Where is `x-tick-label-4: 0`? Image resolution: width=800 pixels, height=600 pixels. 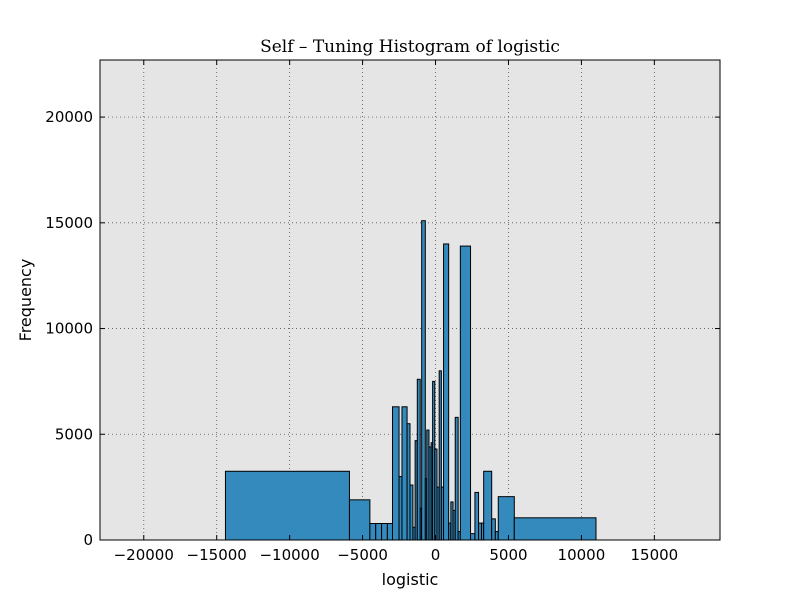
x-tick-label-4: 0 is located at coordinates (436, 555).